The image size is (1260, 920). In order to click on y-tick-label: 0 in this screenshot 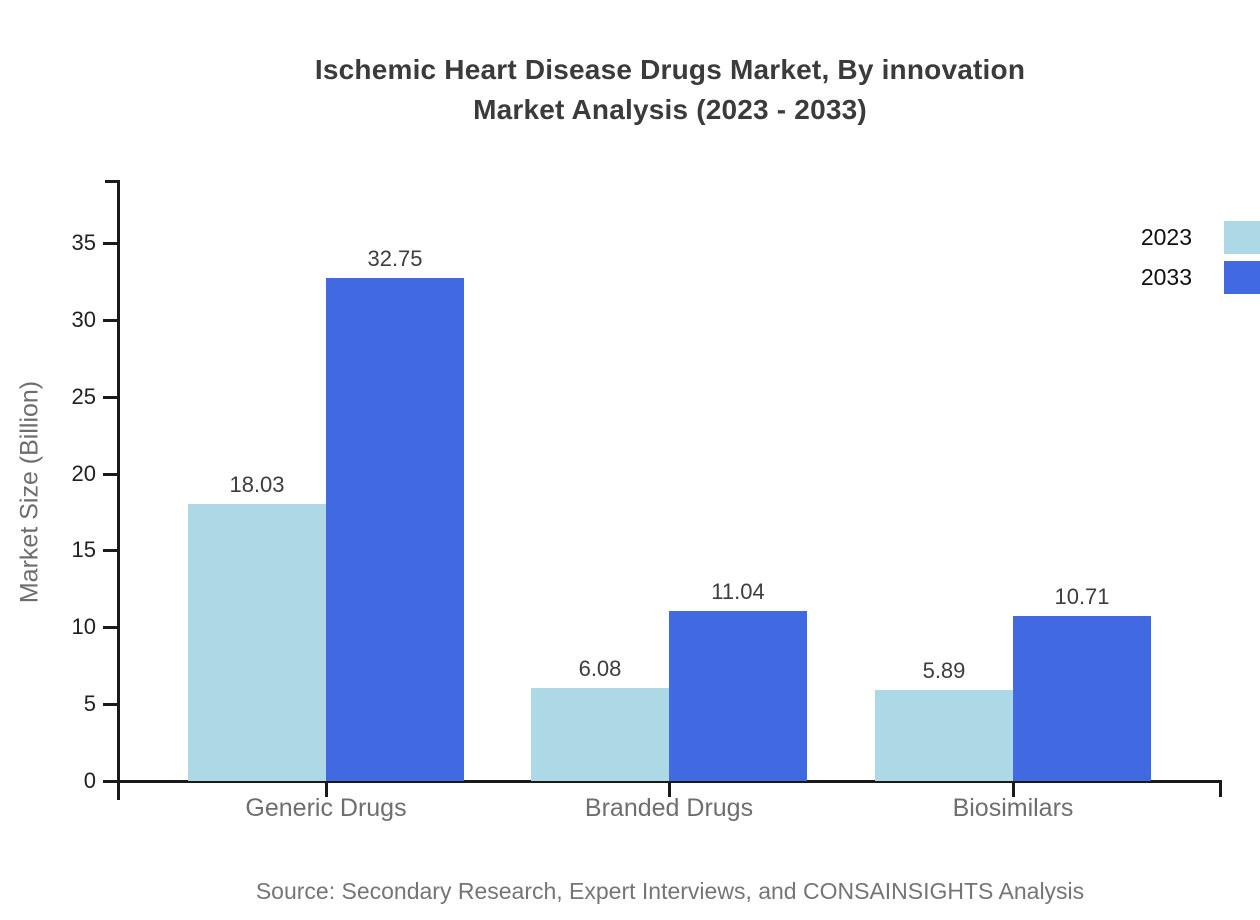, I will do `click(89, 780)`.